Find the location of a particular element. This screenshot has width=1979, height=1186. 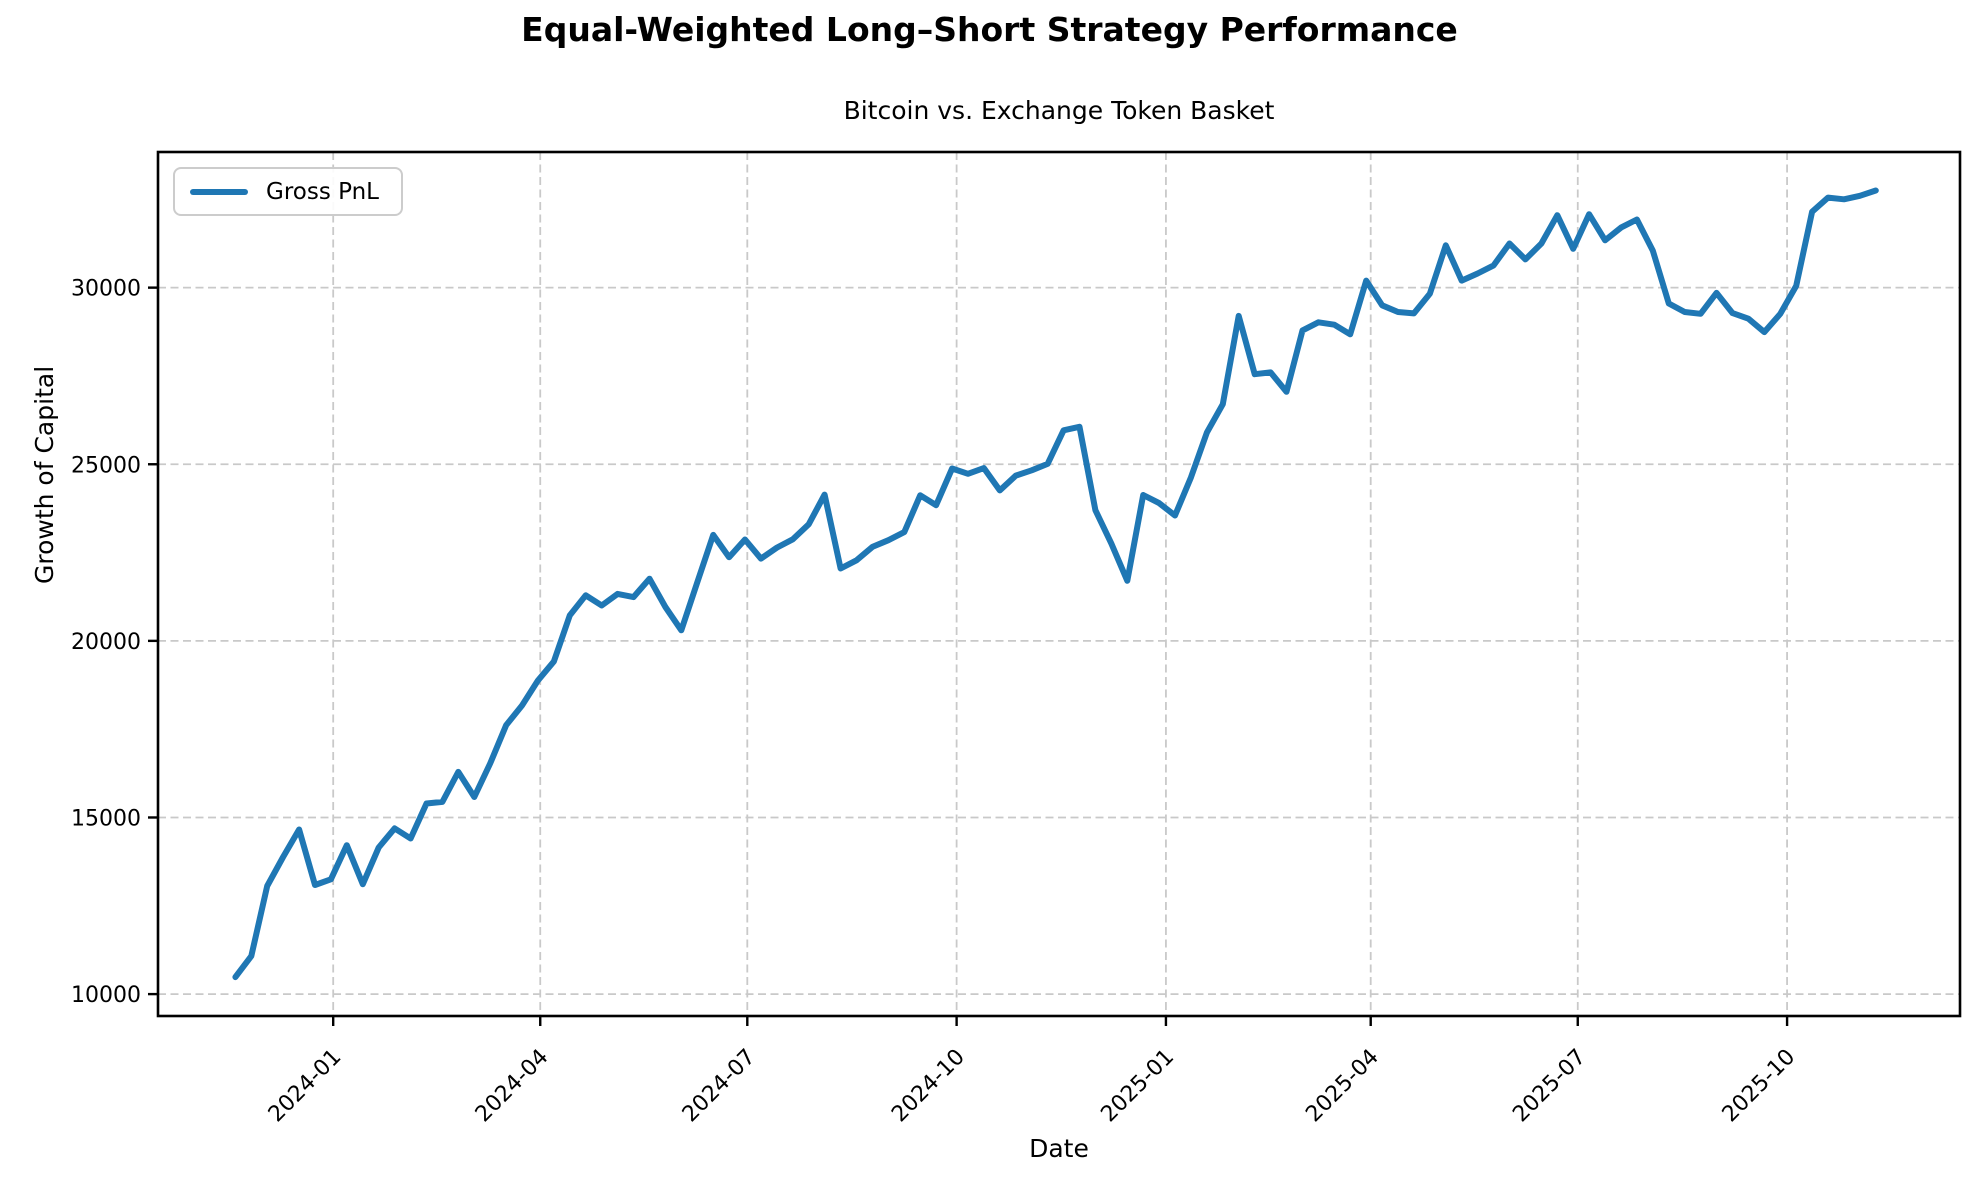

legend-line-swatch is located at coordinates (219, 191).